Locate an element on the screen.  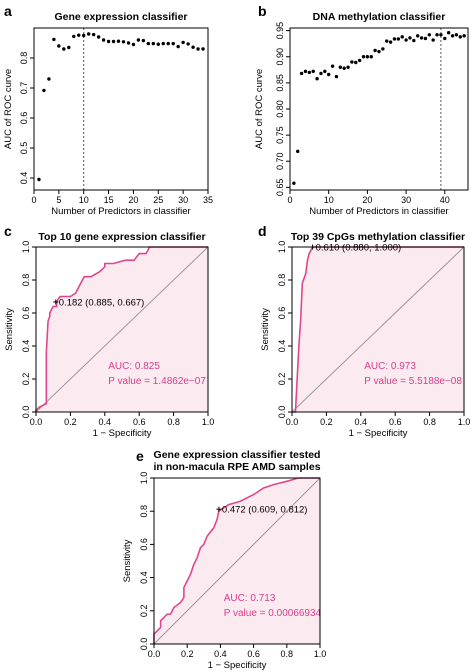
panel-b-x-tick-label: 10 is located at coordinates (329, 200).